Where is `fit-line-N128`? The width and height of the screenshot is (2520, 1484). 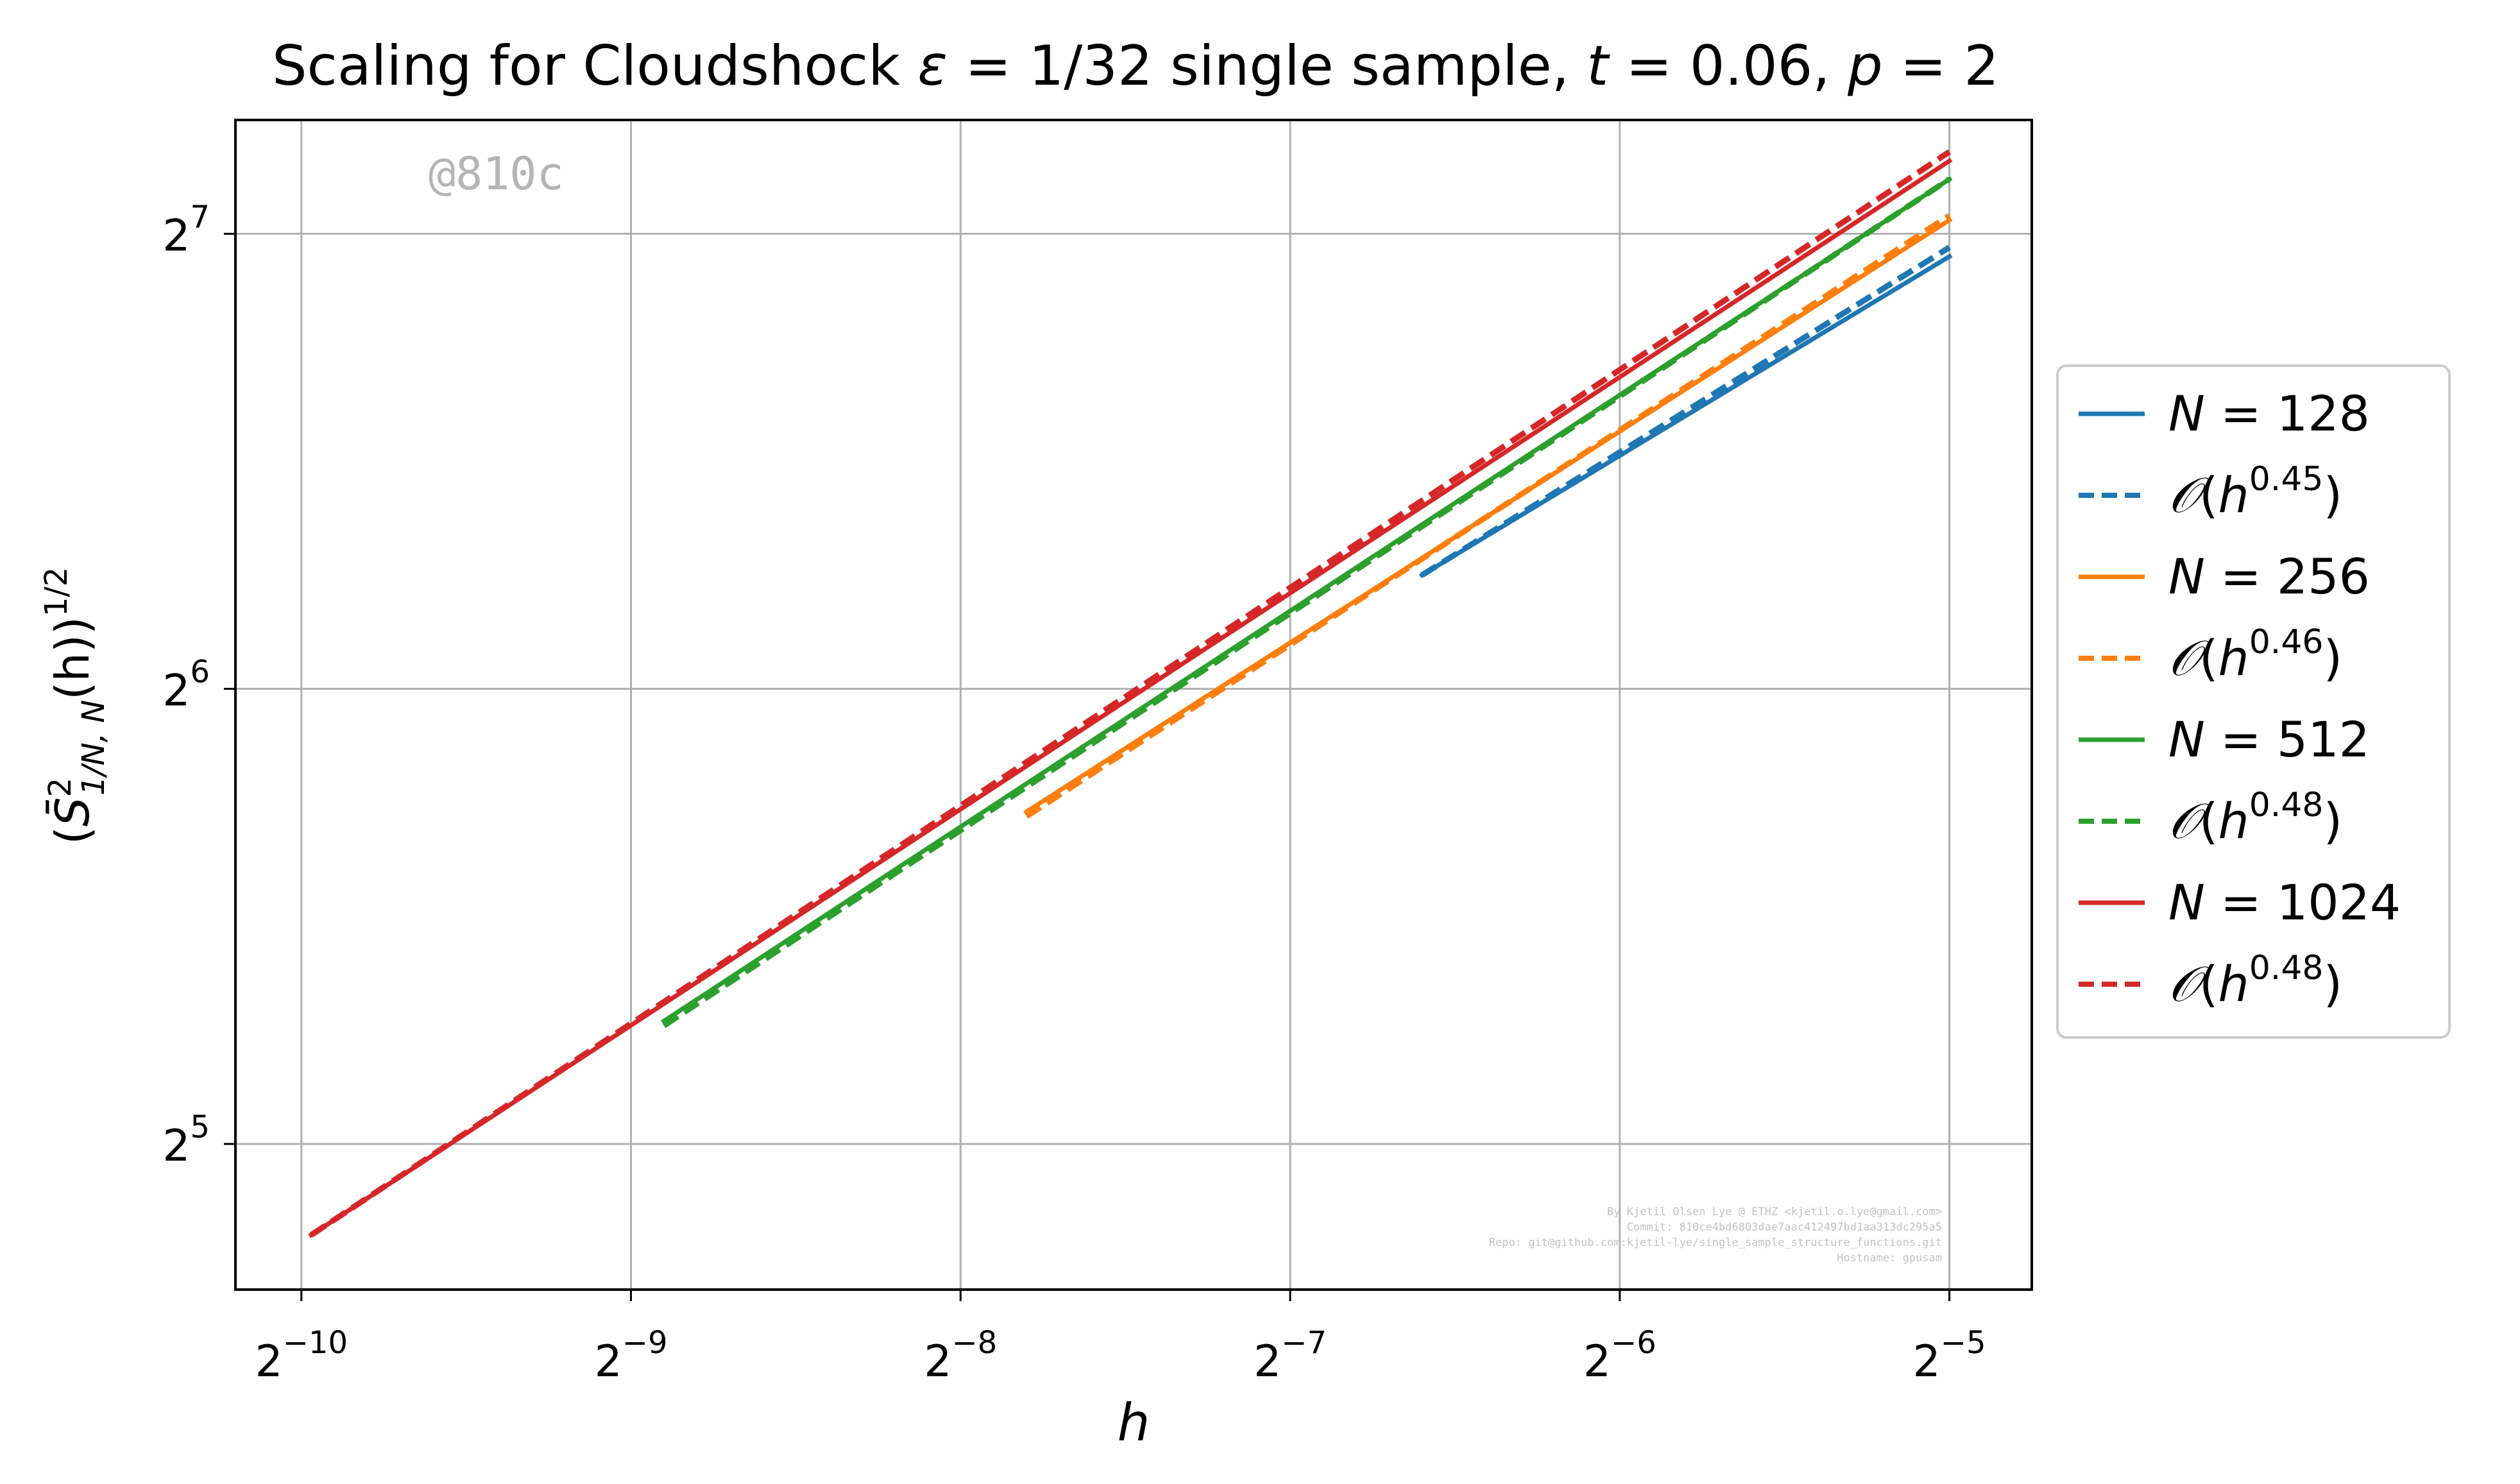
fit-line-N128 is located at coordinates (1685, 411).